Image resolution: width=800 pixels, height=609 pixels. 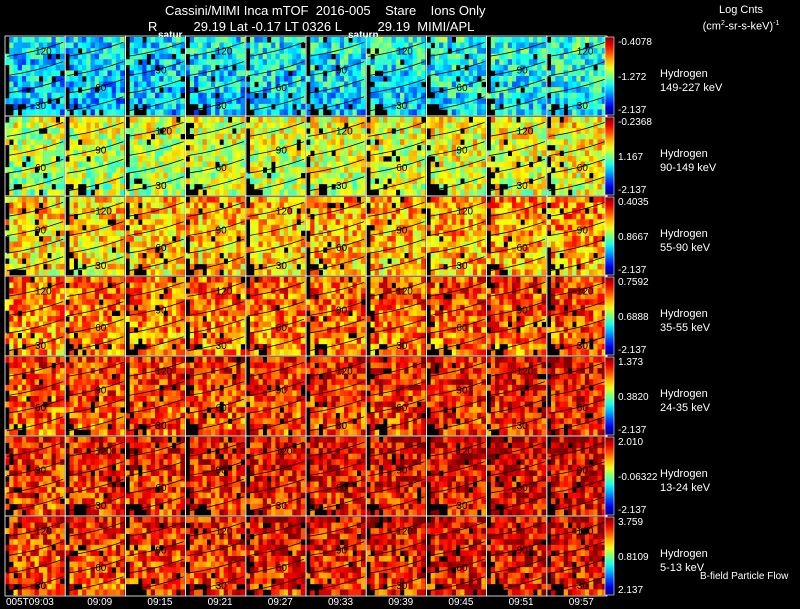 I want to click on contour-label-2-3-1: 90, so click(x=222, y=231).